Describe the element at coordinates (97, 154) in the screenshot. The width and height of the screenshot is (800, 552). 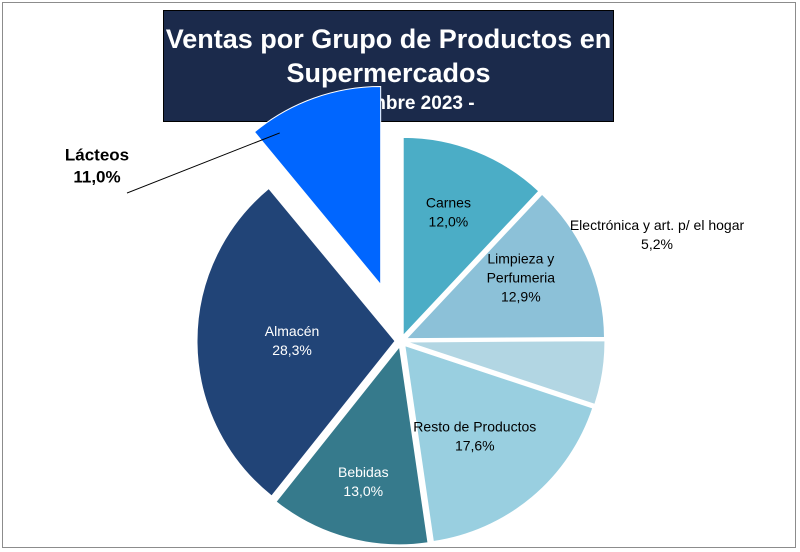
I see `slice-name-lacteos: Lácteos` at that location.